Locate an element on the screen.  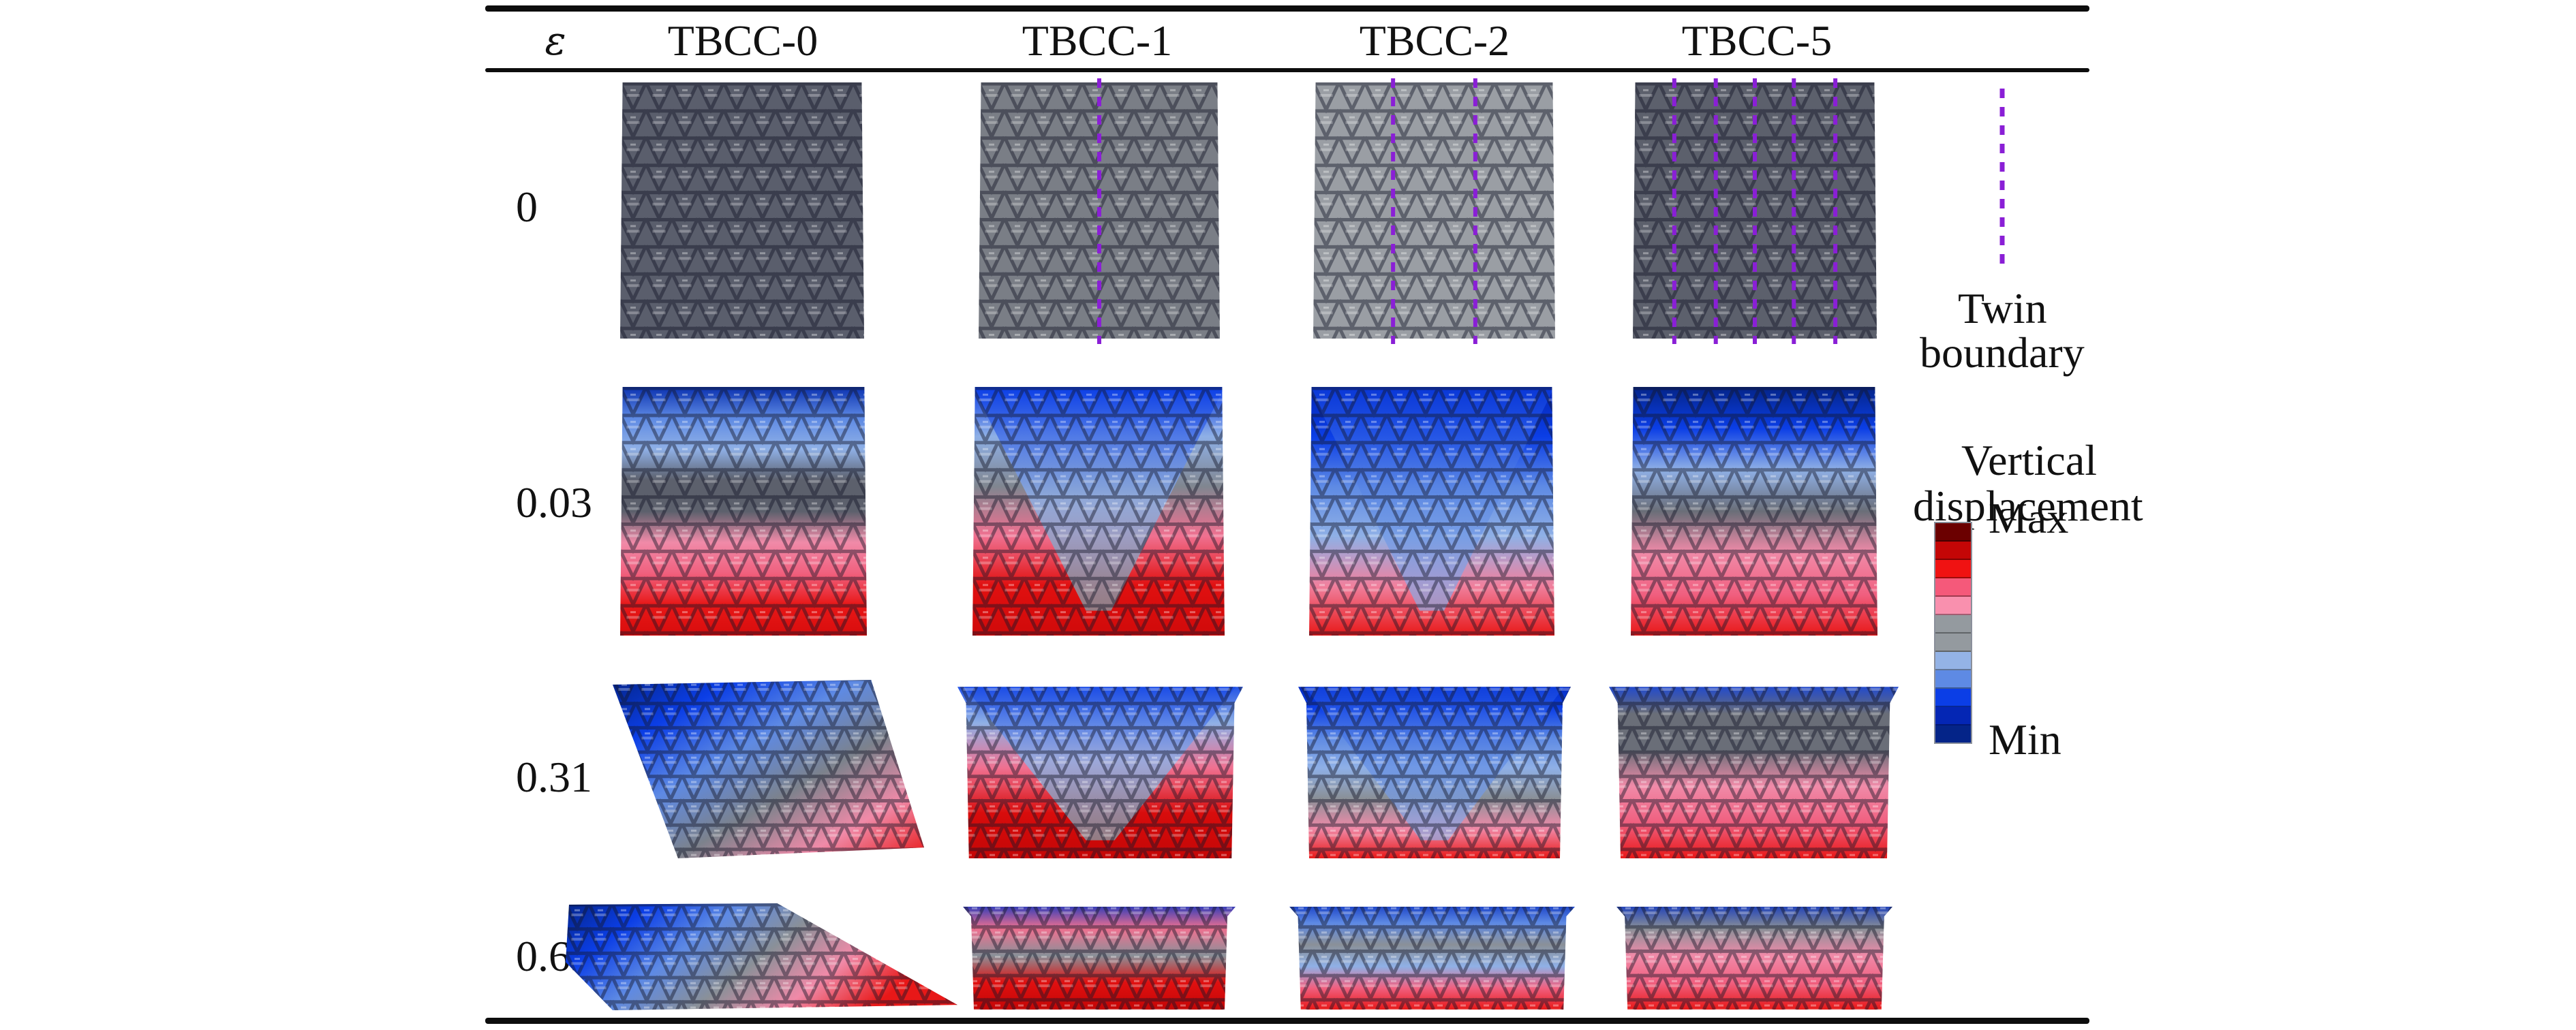
vertical-displacement-colorbar is located at coordinates (1953, 633).